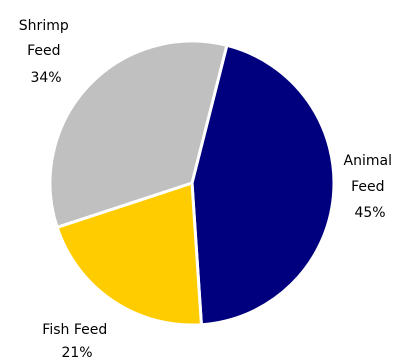 The image size is (398, 362). I want to click on pie-slice-fish-feed, so click(129, 254).